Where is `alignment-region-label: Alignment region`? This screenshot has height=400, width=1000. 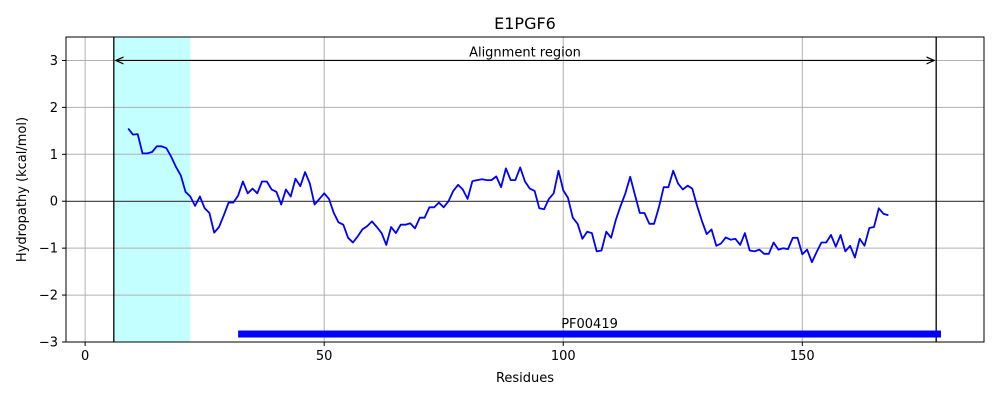
alignment-region-label: Alignment region is located at coordinates (525, 52).